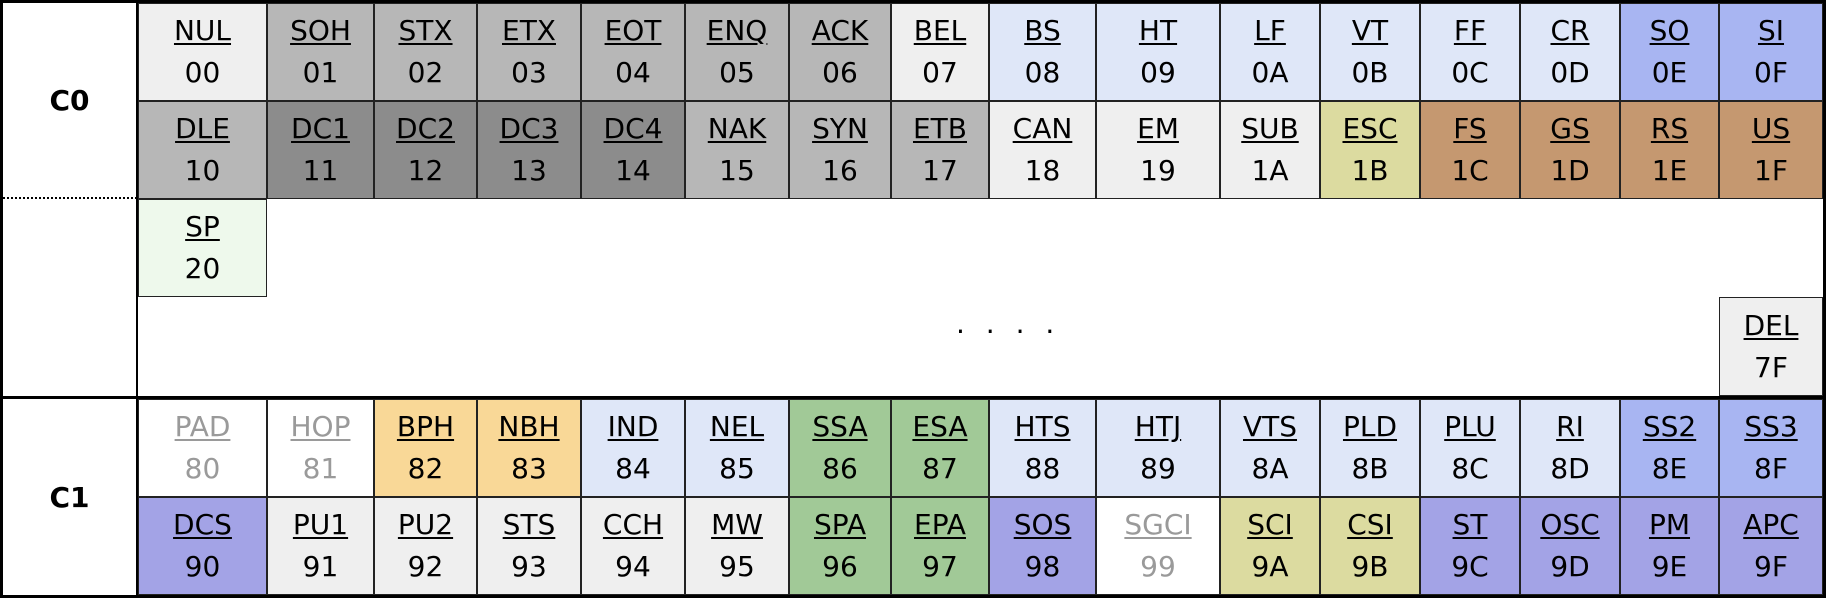 The image size is (1826, 598). Describe the element at coordinates (737, 426) in the screenshot. I see `control-abbr-link: NEL` at that location.